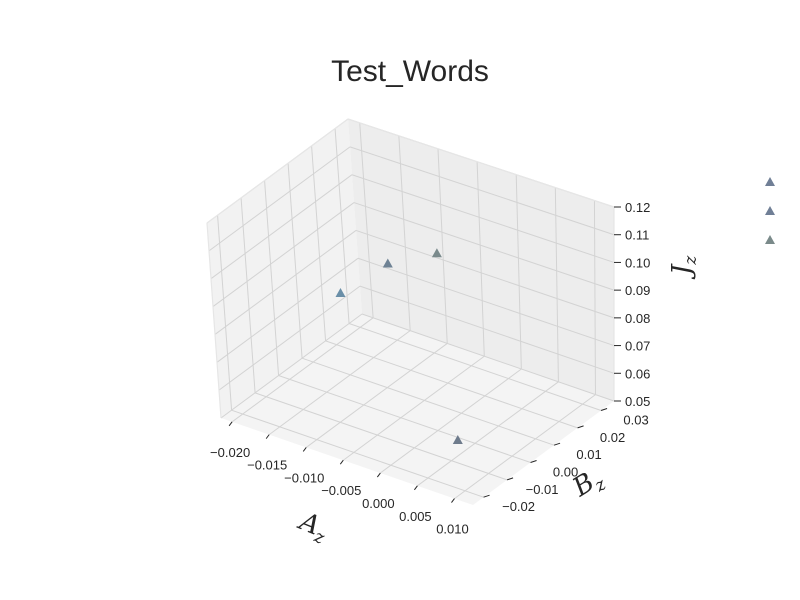 The height and width of the screenshot is (600, 800). Describe the element at coordinates (637, 373) in the screenshot. I see `z-tick-label: 0.06` at that location.